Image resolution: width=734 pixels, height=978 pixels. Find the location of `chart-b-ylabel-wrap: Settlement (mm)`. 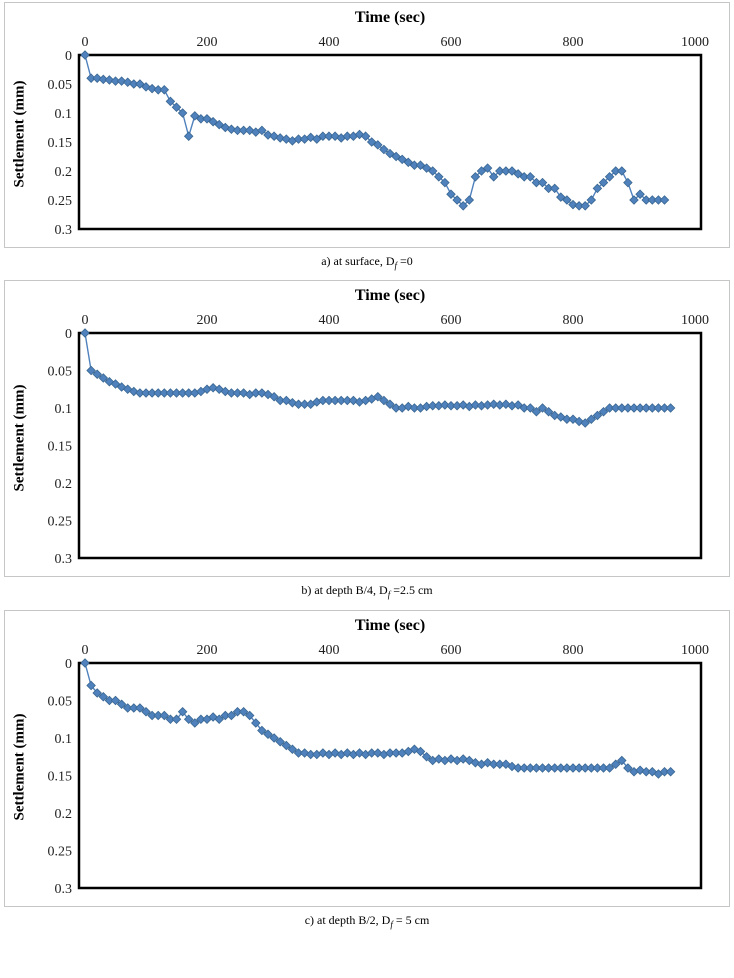

chart-b-ylabel-wrap: Settlement (mm) is located at coordinates (20, 437).